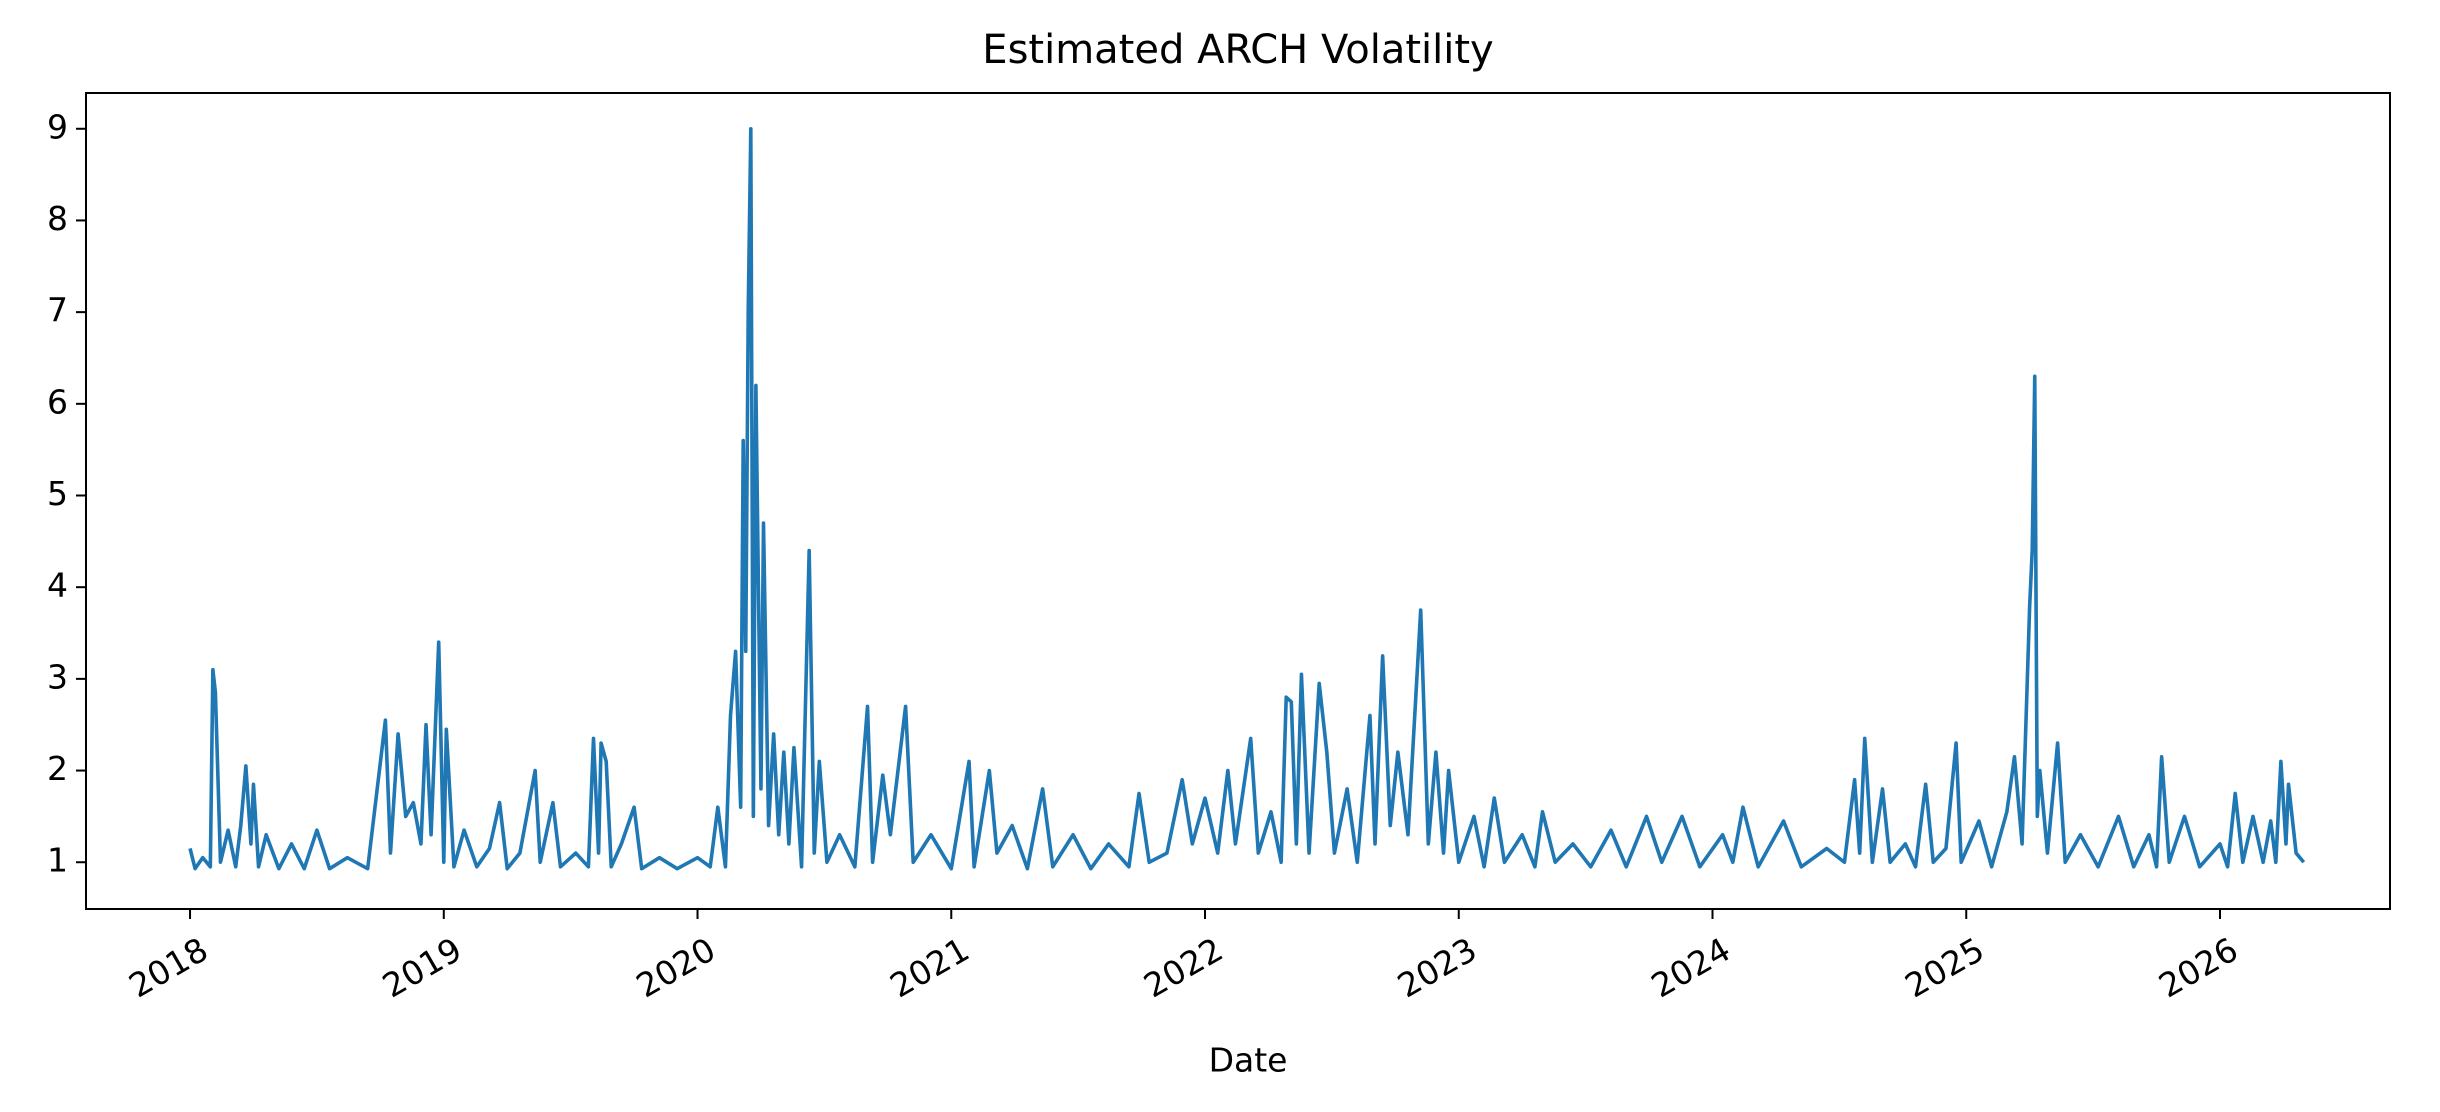  What do you see at coordinates (57, 126) in the screenshot?
I see `y-tick-label: 9` at bounding box center [57, 126].